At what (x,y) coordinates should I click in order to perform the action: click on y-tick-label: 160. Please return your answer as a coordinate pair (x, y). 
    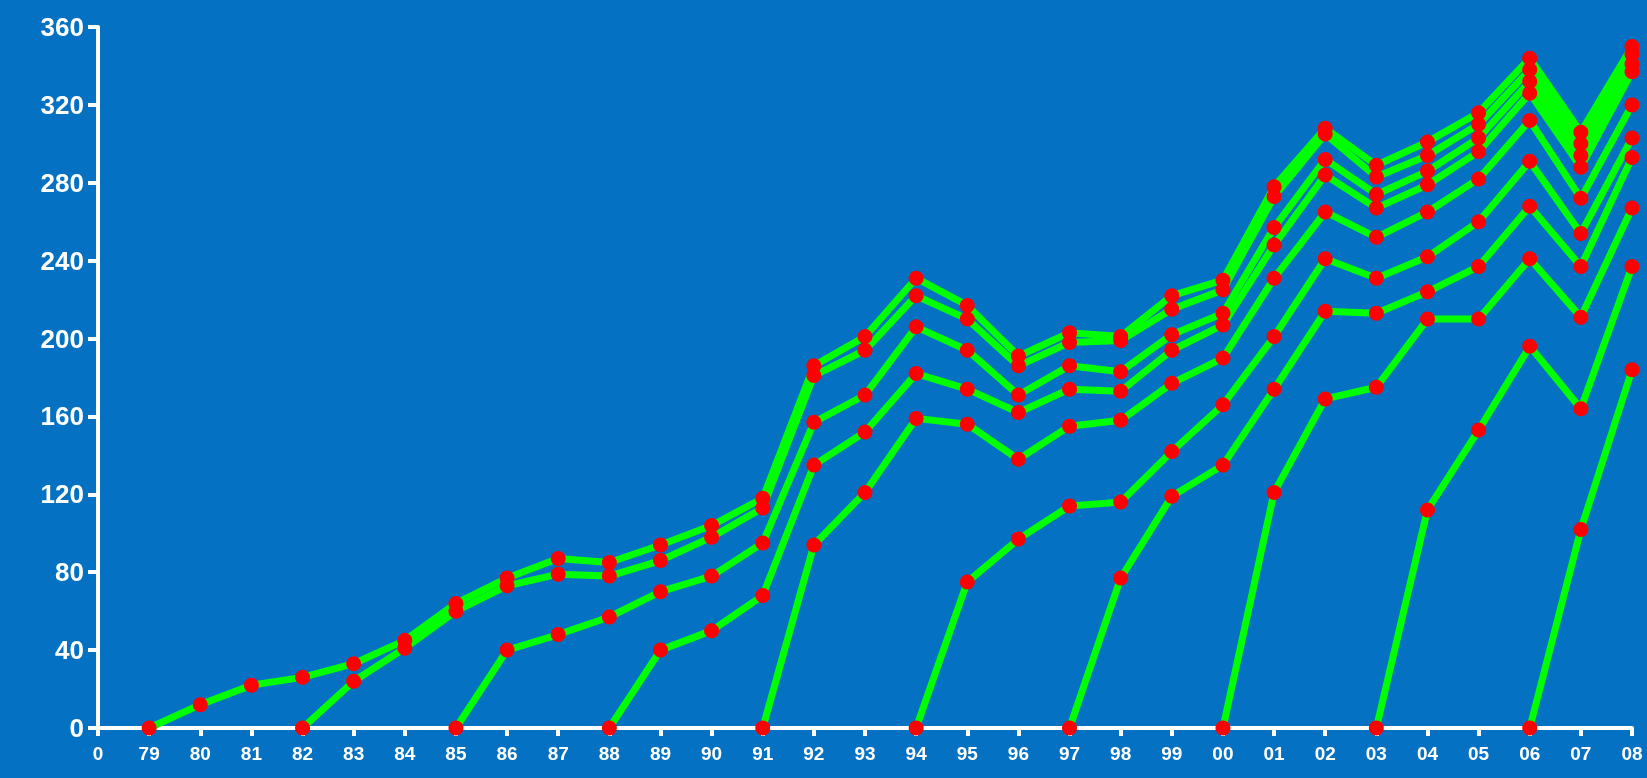
    Looking at the image, I should click on (62, 416).